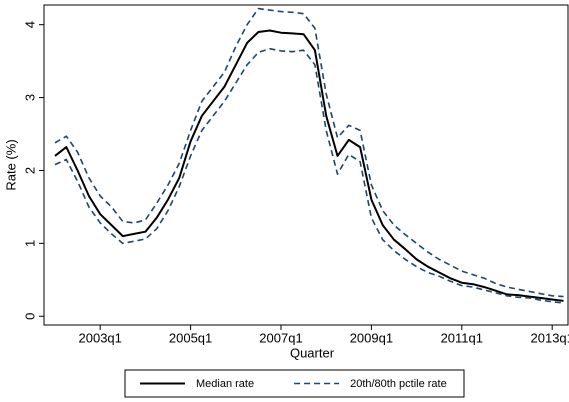  What do you see at coordinates (29, 243) in the screenshot?
I see `y-tick-label: 1` at bounding box center [29, 243].